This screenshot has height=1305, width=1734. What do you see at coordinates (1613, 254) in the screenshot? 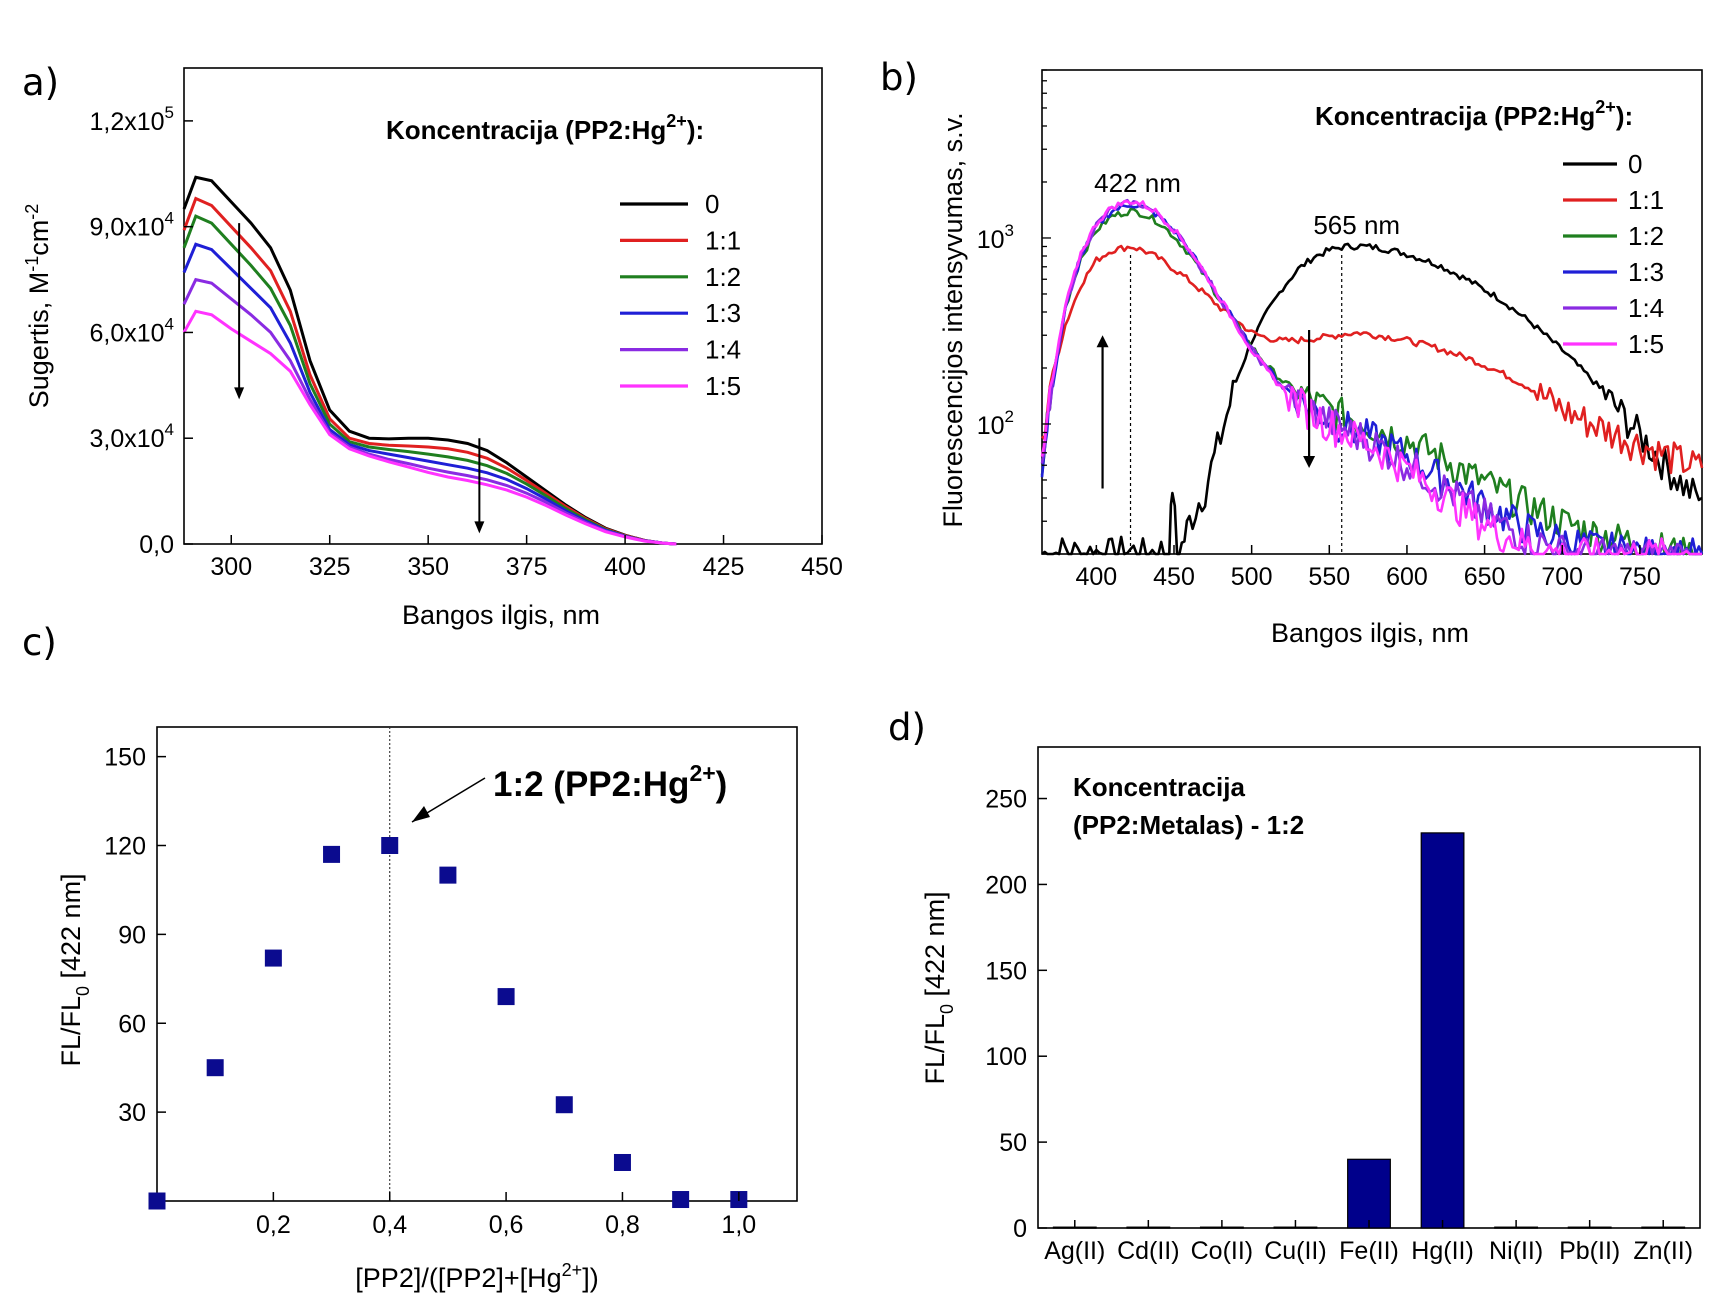
I see `panel-b-legend: 0 1:1 1:2 1:3 1:4 1:5` at bounding box center [1613, 254].